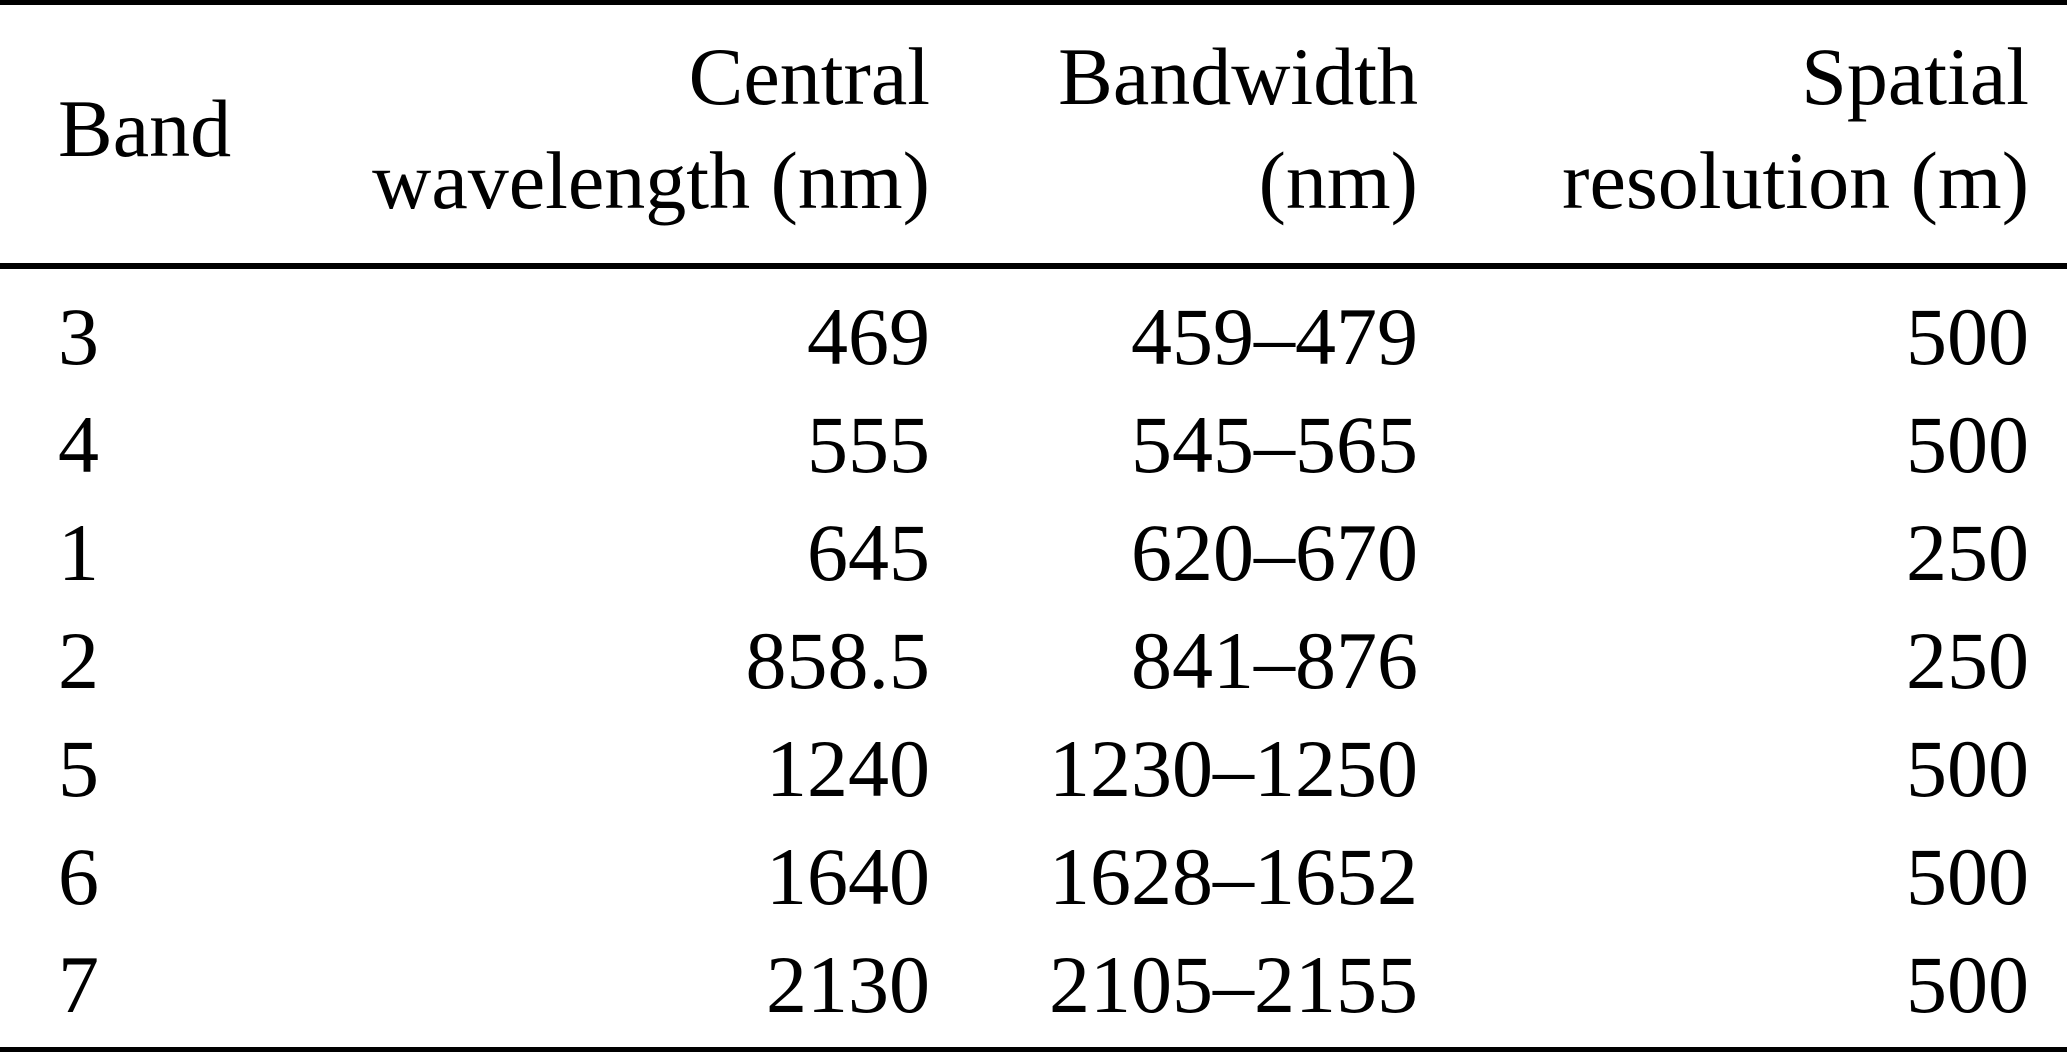 This screenshot has height=1052, width=2067. I want to click on bandwidth-cell: 1628–1652, so click(1233, 876).